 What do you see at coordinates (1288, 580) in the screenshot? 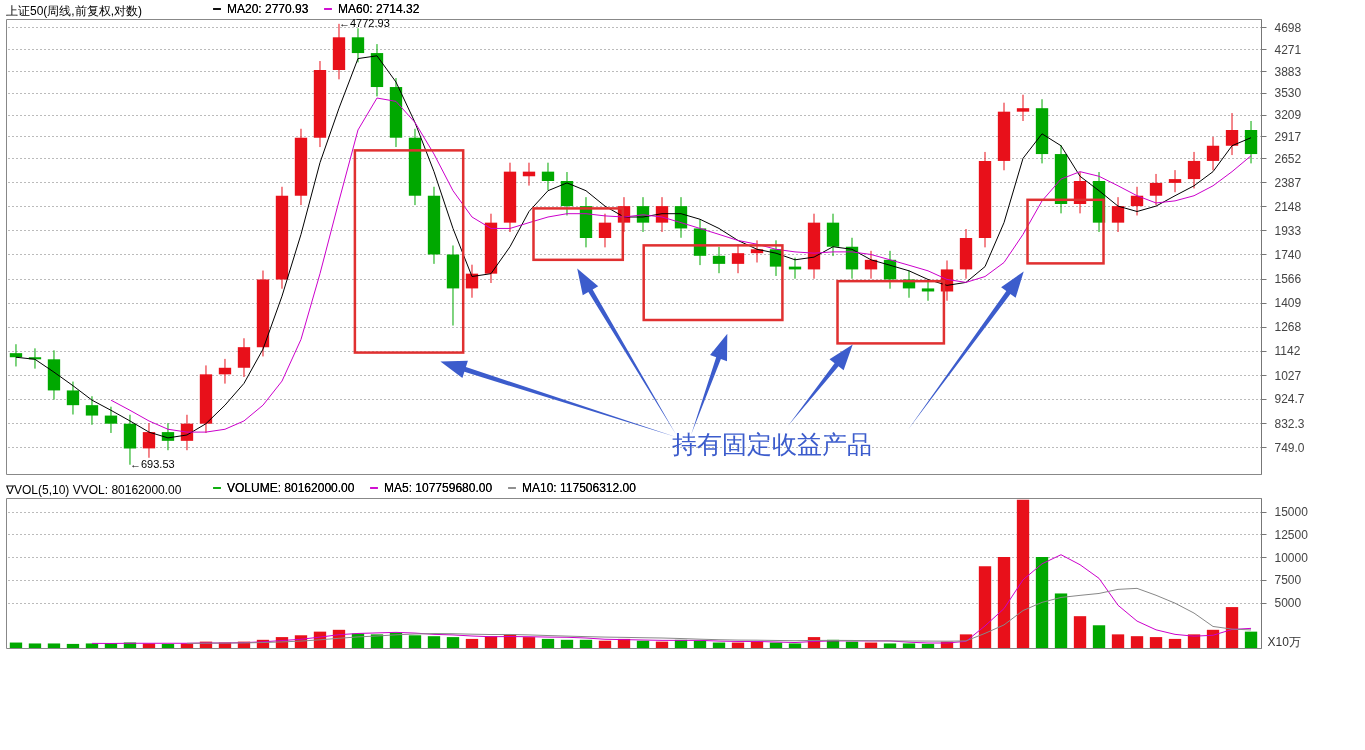
I see `y-tick-label: 7500` at bounding box center [1288, 580].